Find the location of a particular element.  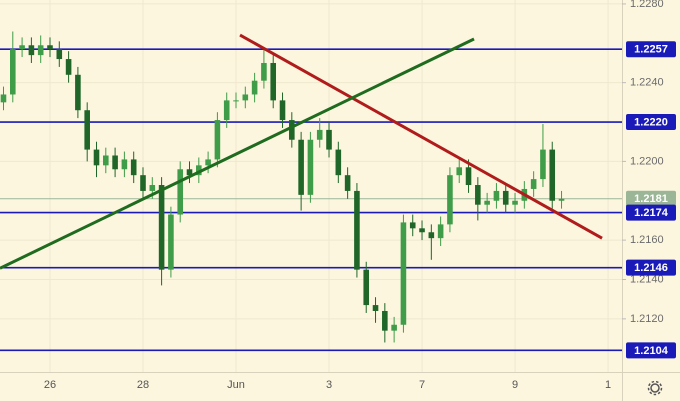

price-tag-label: 1.2257 is located at coordinates (651, 50).